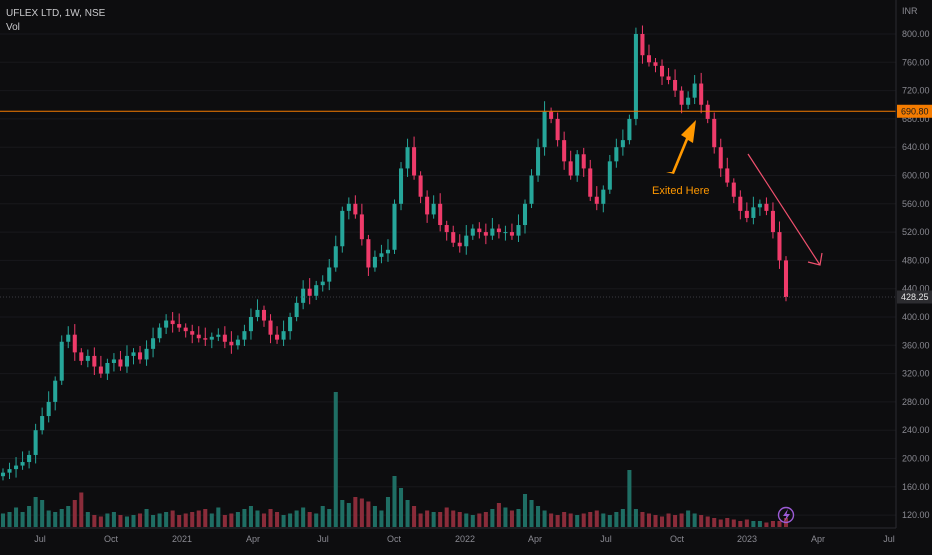  I want to click on exit-arrow, so click(681, 147).